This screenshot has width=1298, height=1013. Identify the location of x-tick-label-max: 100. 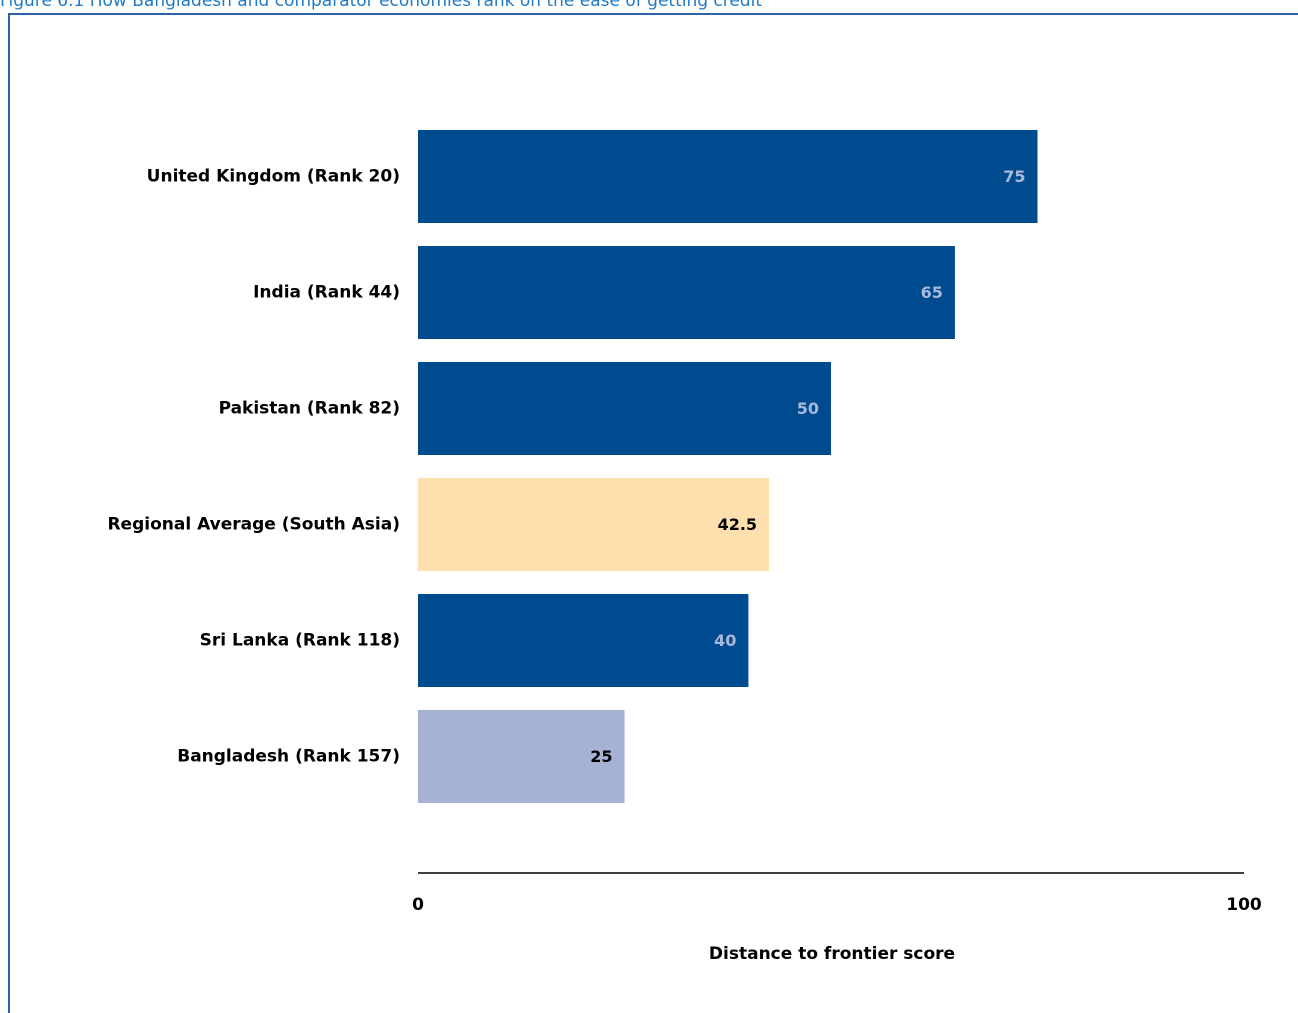
(1244, 905).